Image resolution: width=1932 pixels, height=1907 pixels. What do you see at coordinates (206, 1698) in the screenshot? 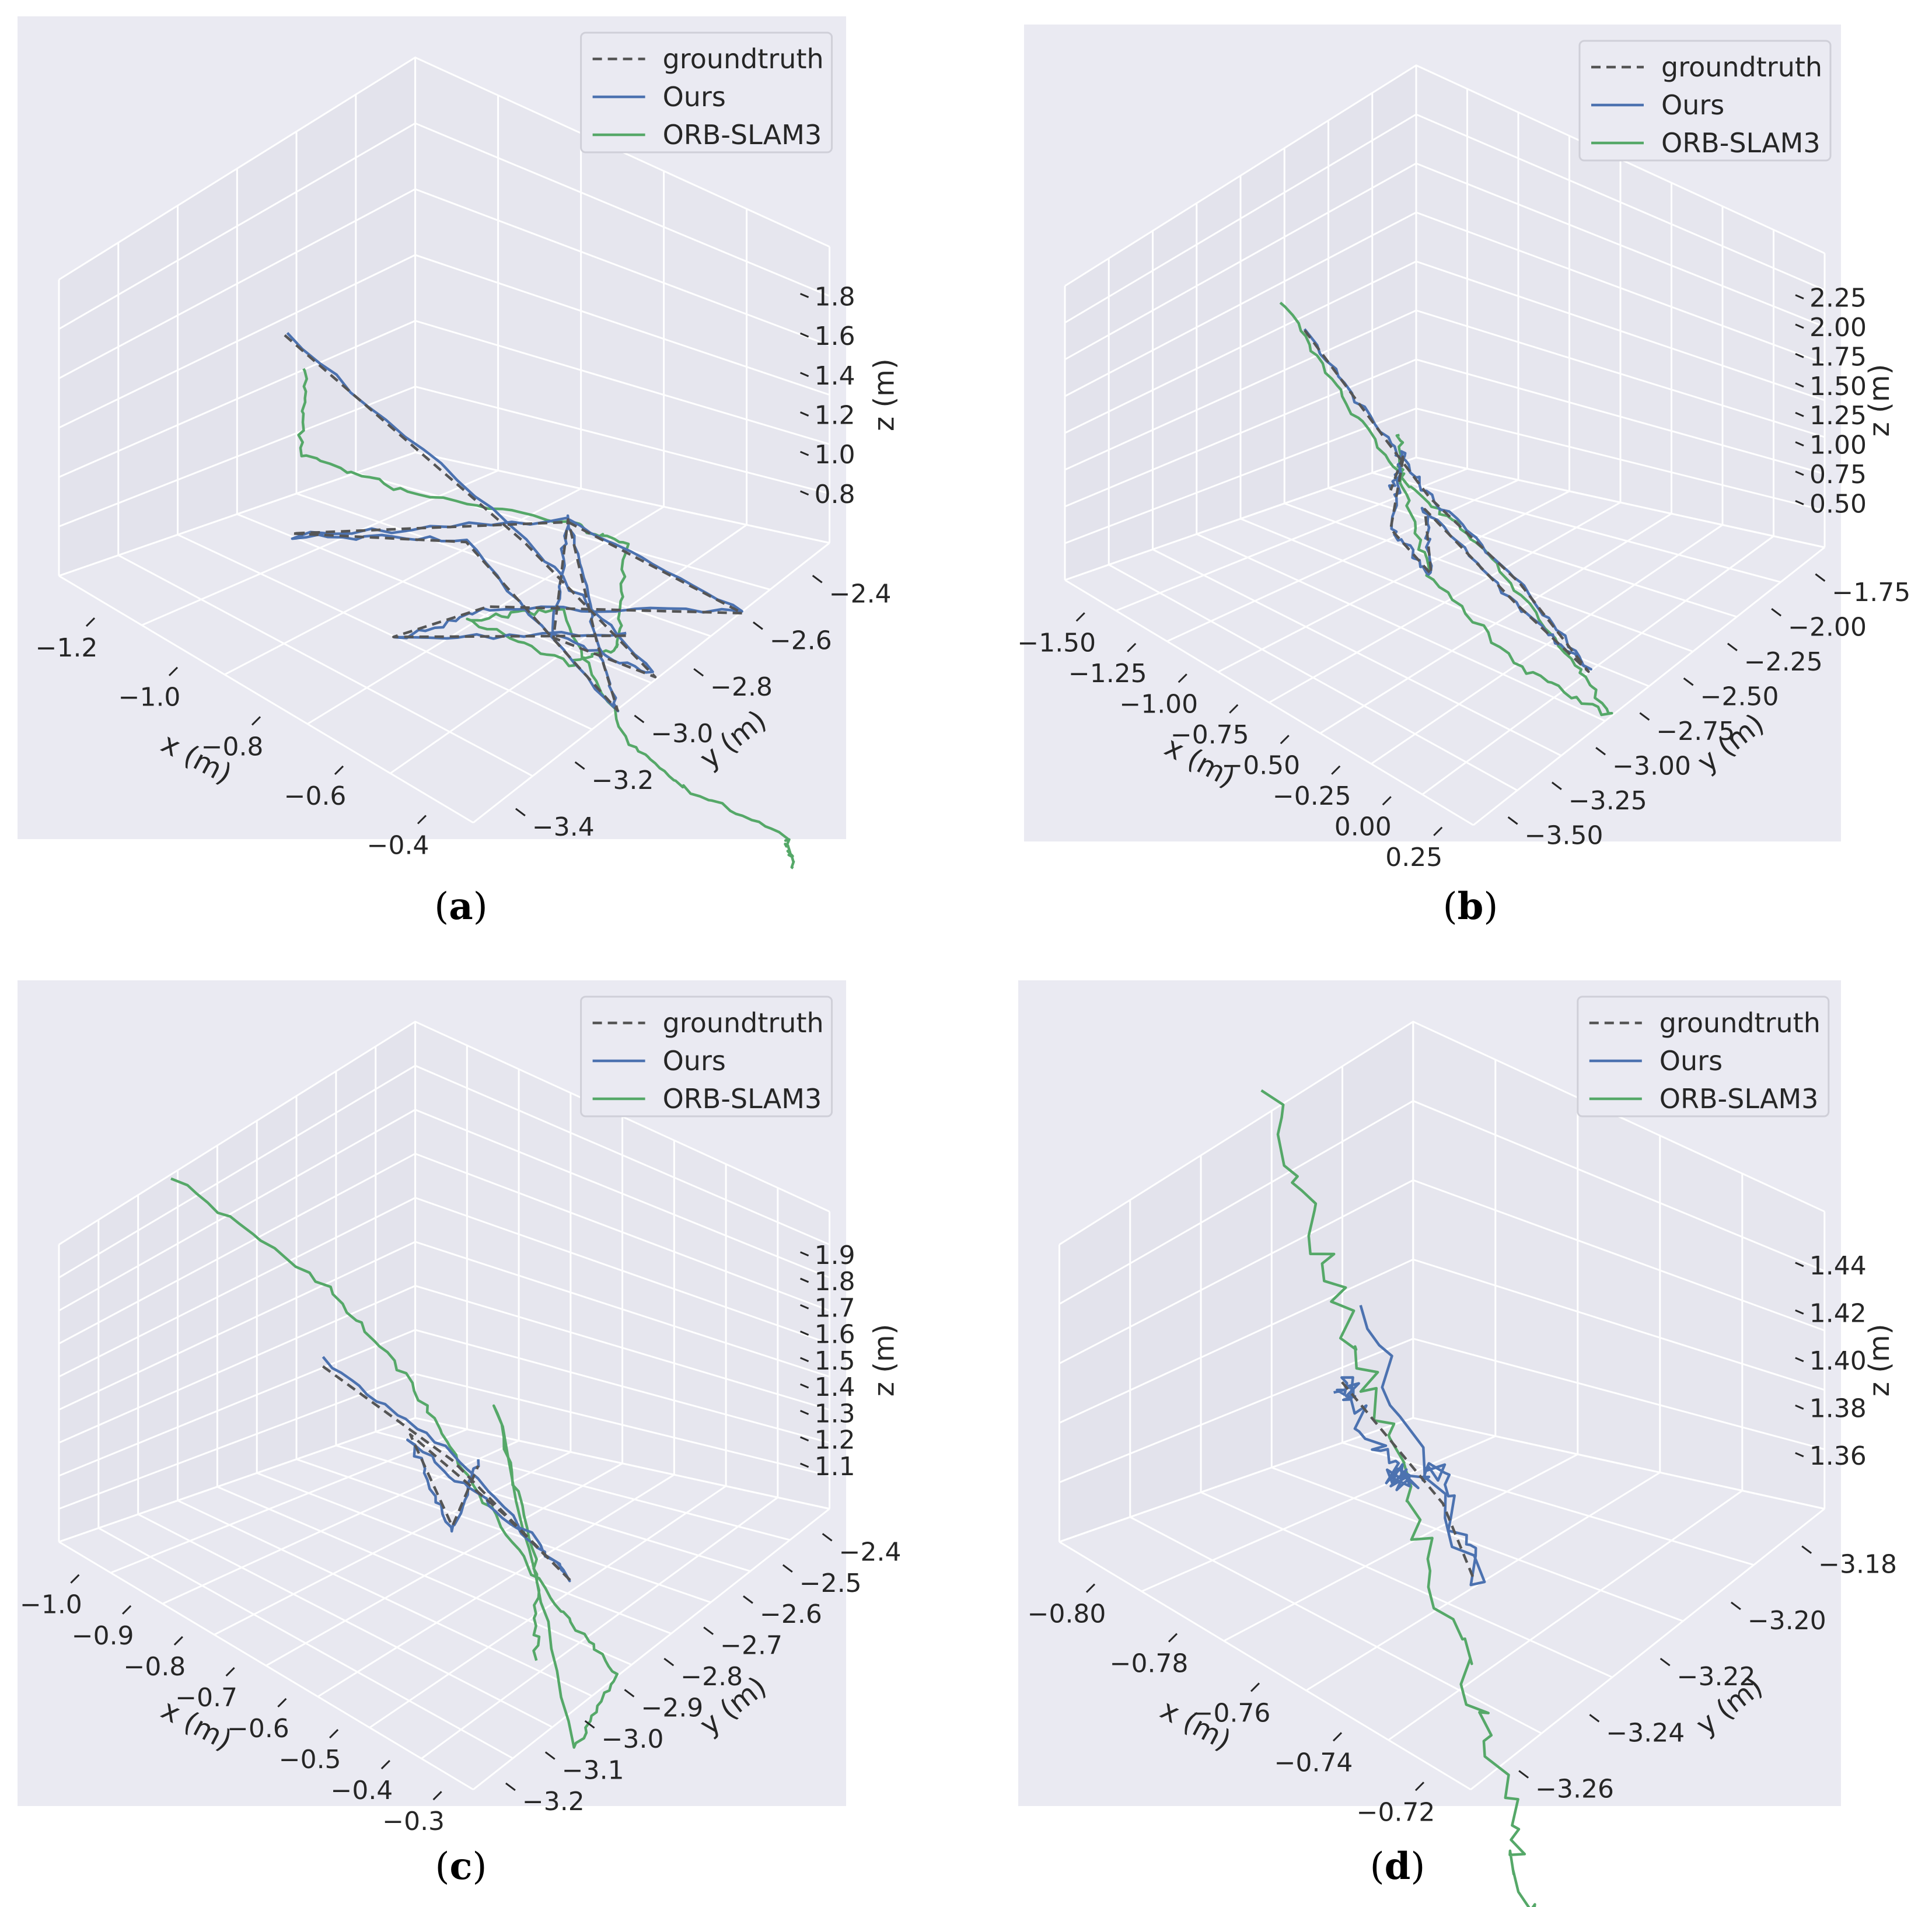
I see `x-tick-label: −0.7` at bounding box center [206, 1698].